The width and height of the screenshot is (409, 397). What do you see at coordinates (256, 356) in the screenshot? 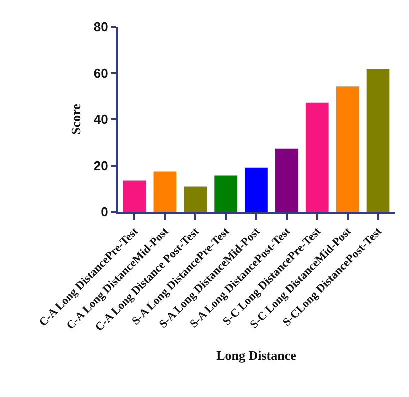
I see `x-axis-title: Long Distance` at bounding box center [256, 356].